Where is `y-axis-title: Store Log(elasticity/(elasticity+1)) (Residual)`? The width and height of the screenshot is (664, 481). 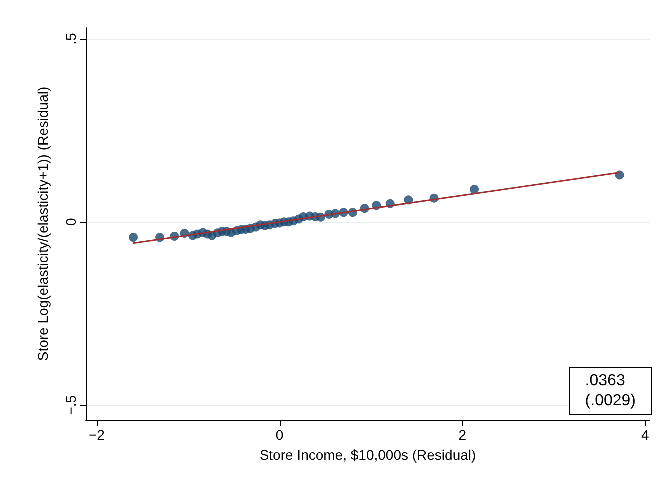
y-axis-title: Store Log(elasticity/(elasticity+1)) (Residual) is located at coordinates (43, 224).